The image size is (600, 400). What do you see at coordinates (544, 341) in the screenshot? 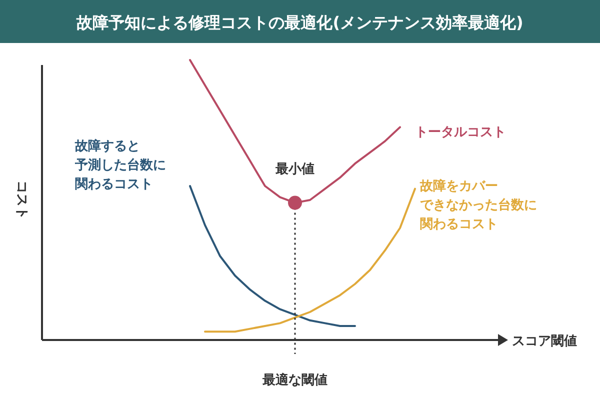
I see `text: スコア閾値` at bounding box center [544, 341].